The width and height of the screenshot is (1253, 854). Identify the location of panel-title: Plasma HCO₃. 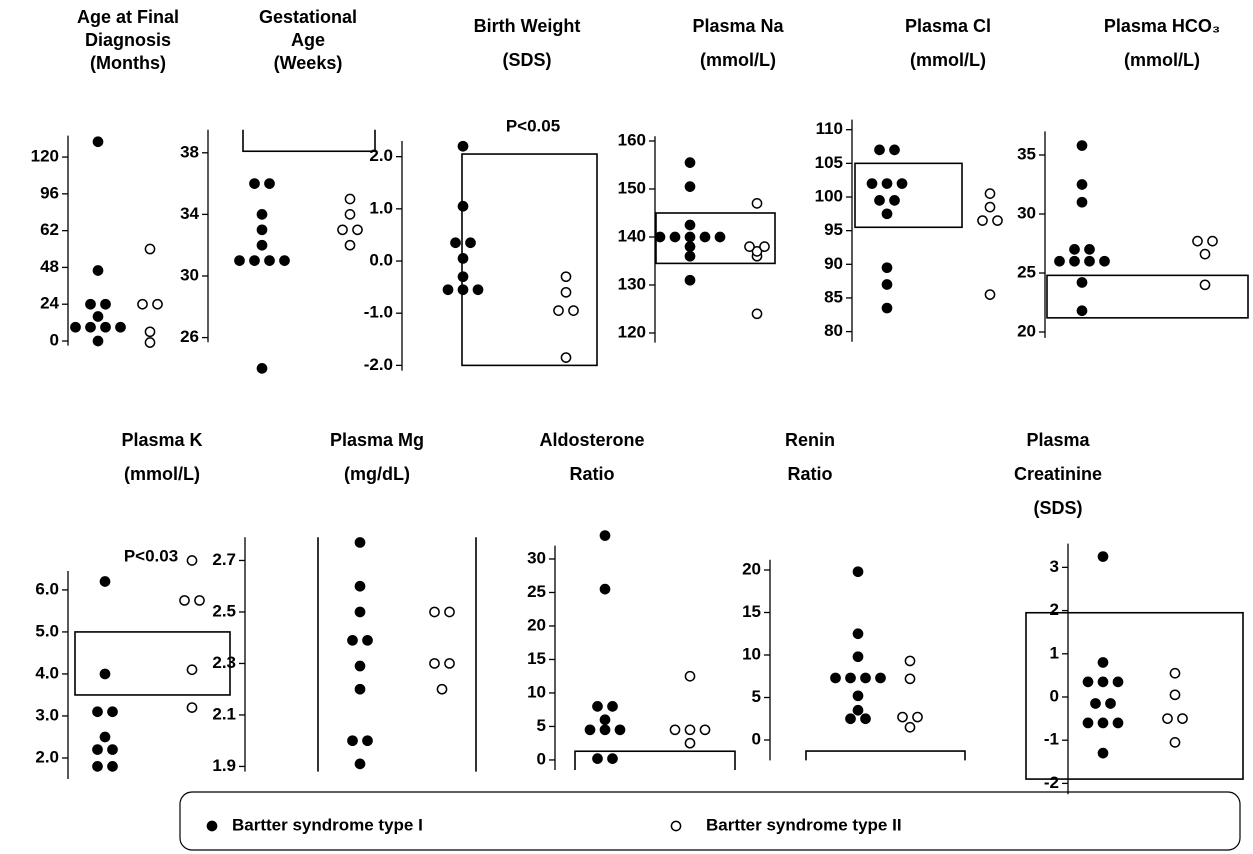
(1162, 26).